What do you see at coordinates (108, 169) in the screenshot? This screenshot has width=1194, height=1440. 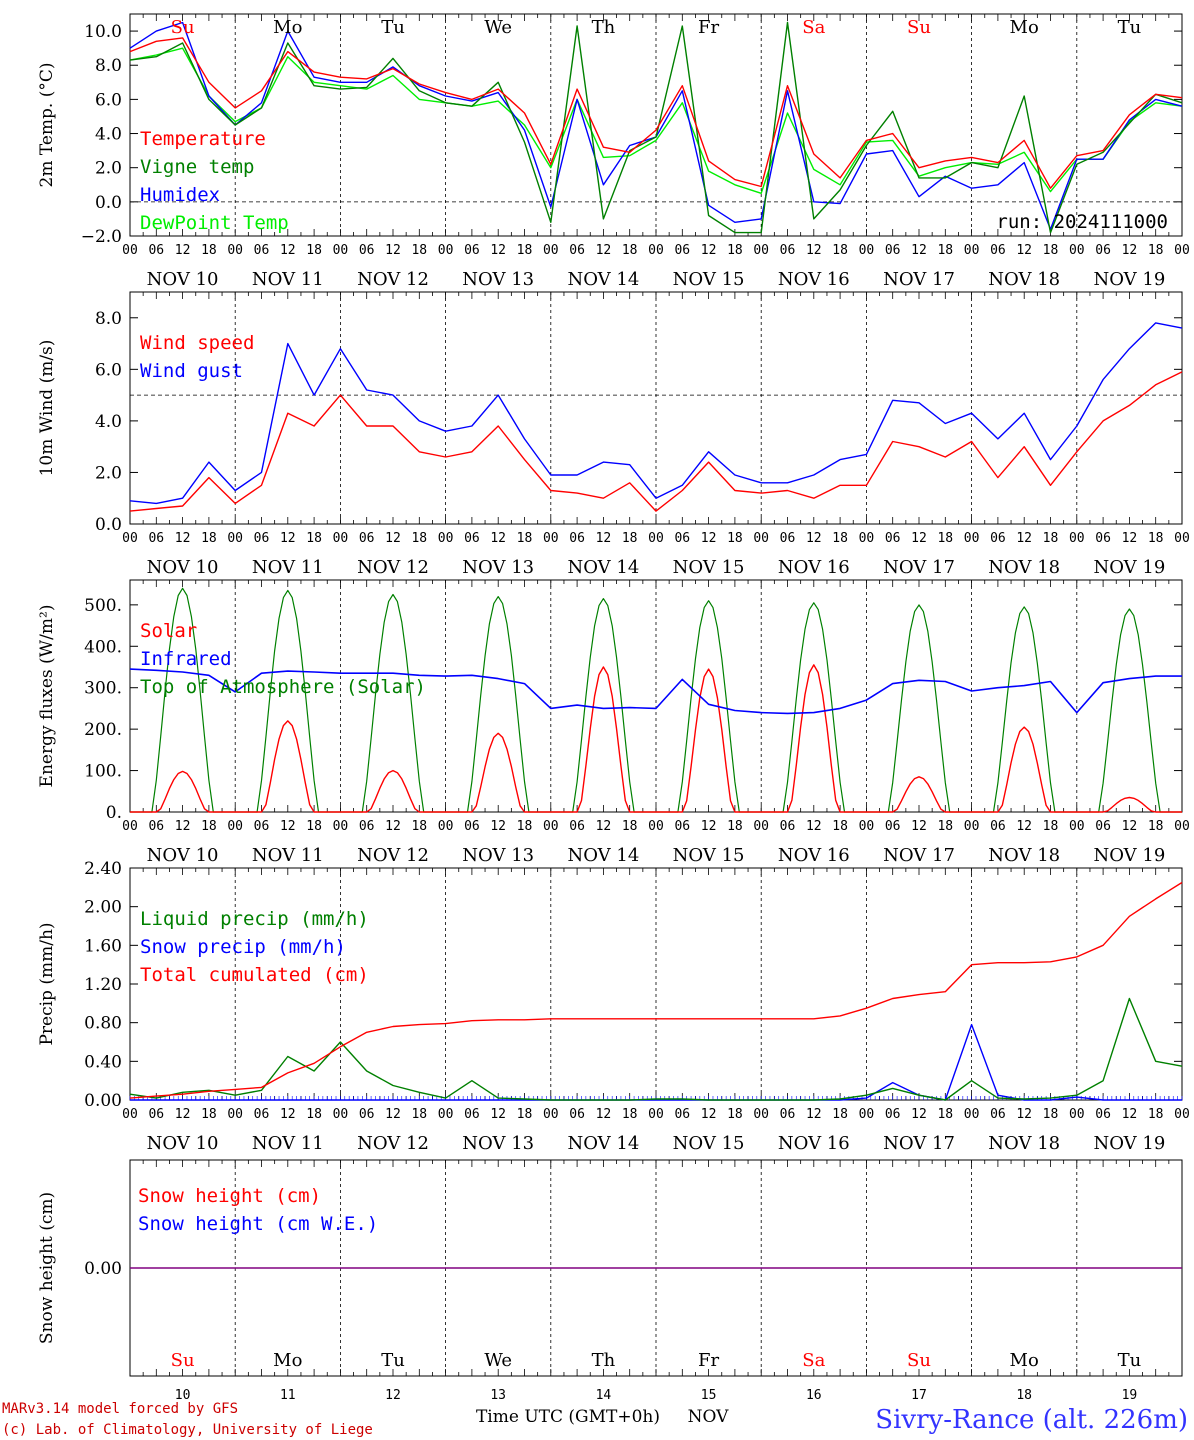 I see `y-tick-label: 2.0` at bounding box center [108, 169].